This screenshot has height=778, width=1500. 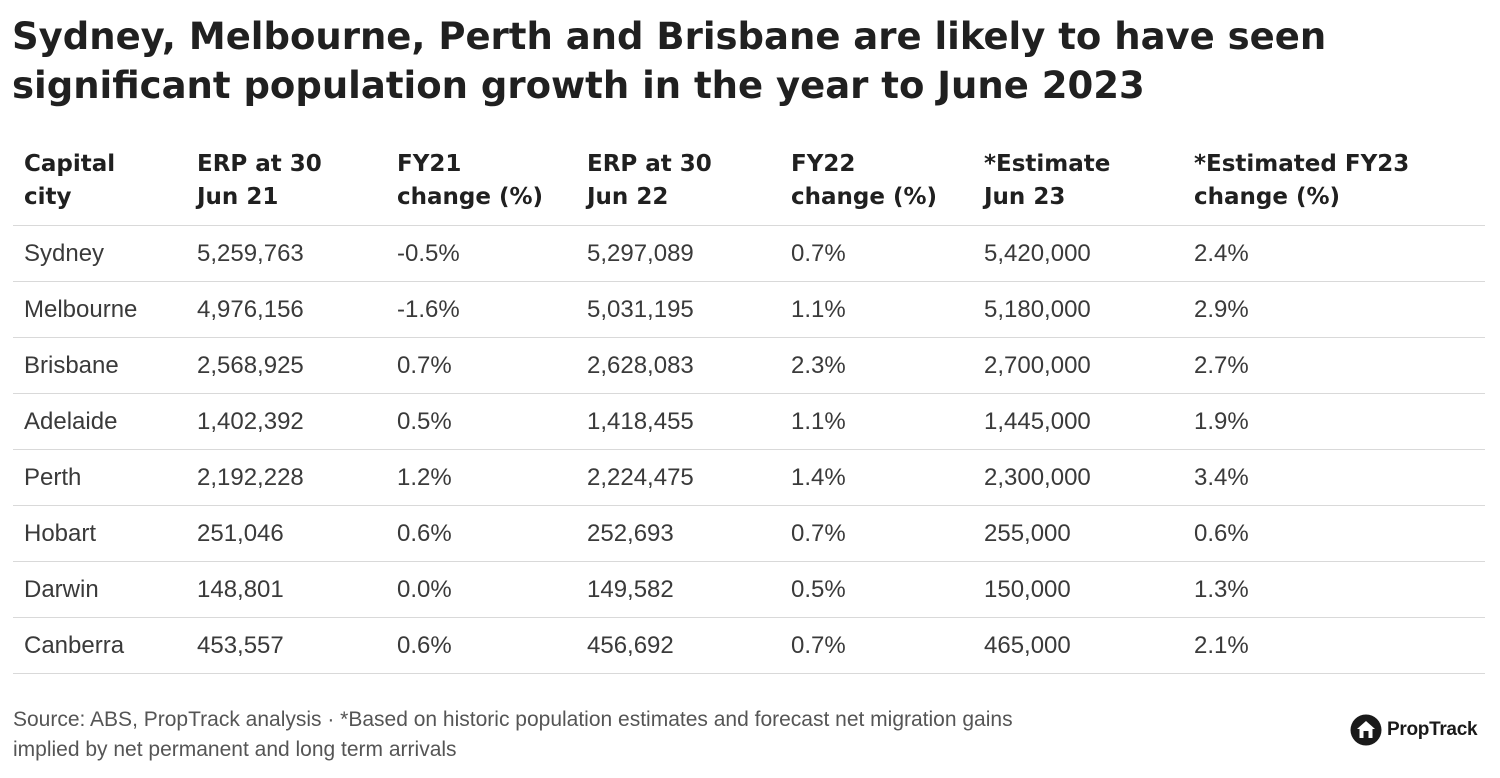 What do you see at coordinates (1078, 477) in the screenshot?
I see `table-cell: 2,300,000` at bounding box center [1078, 477].